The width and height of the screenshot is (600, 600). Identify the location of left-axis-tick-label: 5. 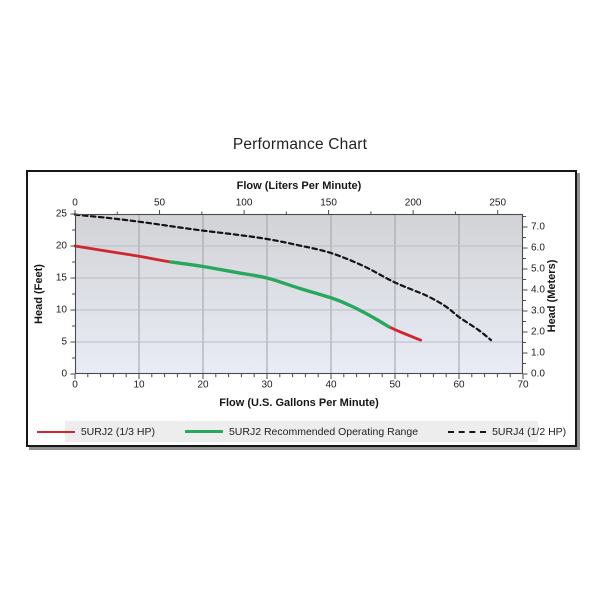
(64, 342).